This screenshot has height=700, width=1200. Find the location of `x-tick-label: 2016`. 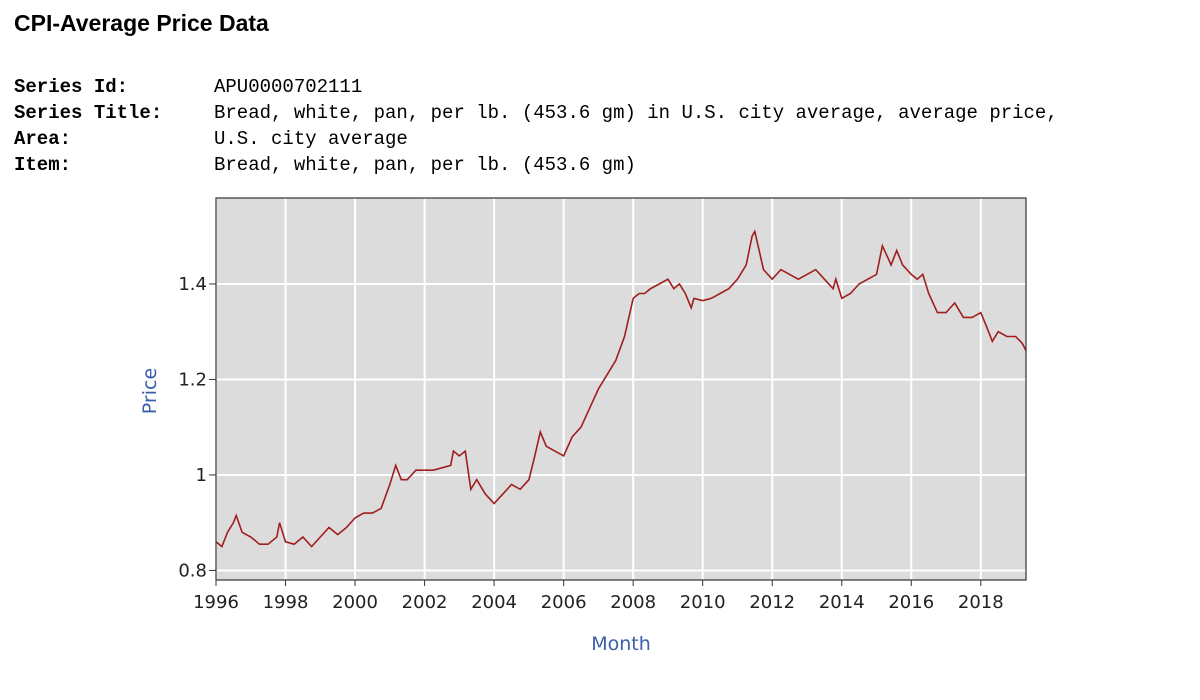

x-tick-label: 2016 is located at coordinates (911, 602).